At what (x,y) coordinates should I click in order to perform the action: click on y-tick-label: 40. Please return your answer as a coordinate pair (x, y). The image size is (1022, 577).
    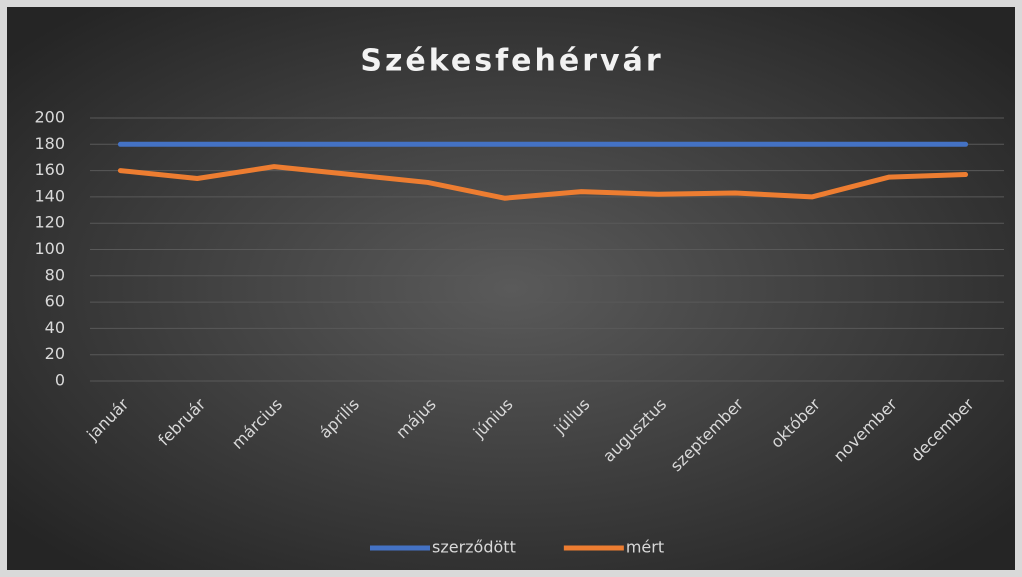
    Looking at the image, I should click on (55, 327).